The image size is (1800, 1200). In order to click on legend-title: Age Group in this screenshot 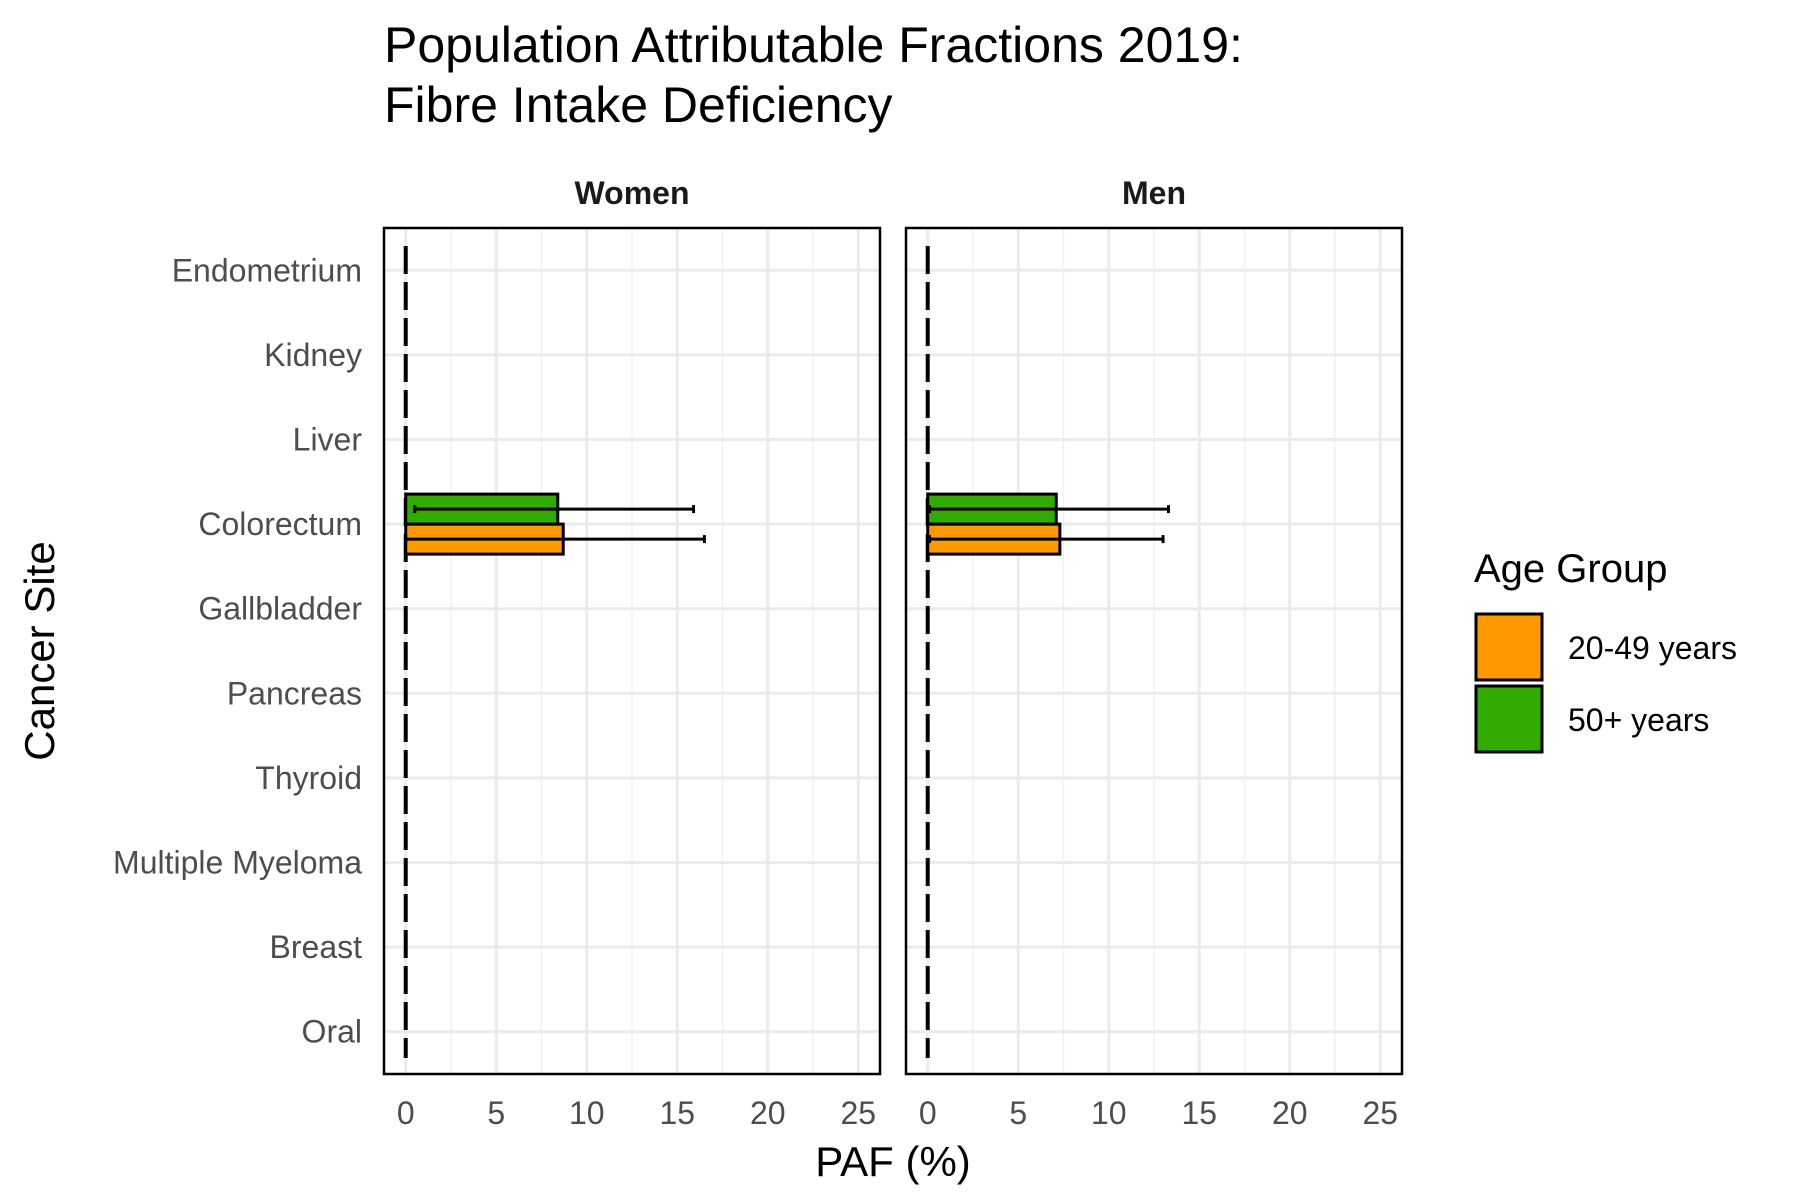, I will do `click(1570, 569)`.